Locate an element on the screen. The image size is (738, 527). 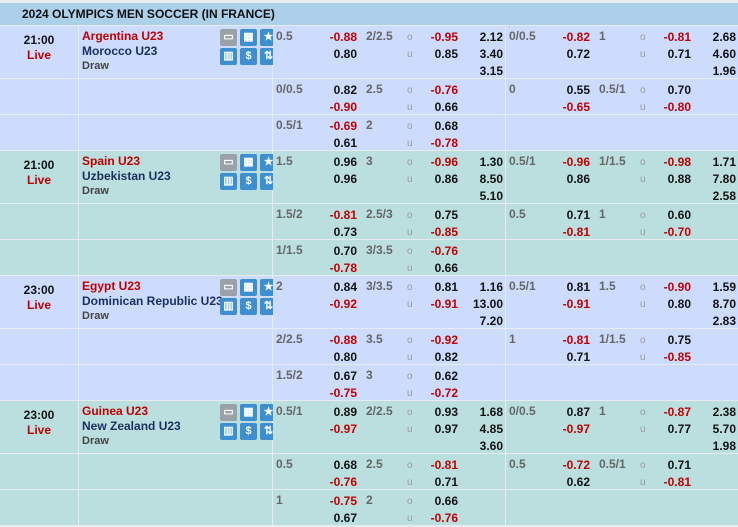
away-handicap-odds: -0.97 is located at coordinates (576, 429).